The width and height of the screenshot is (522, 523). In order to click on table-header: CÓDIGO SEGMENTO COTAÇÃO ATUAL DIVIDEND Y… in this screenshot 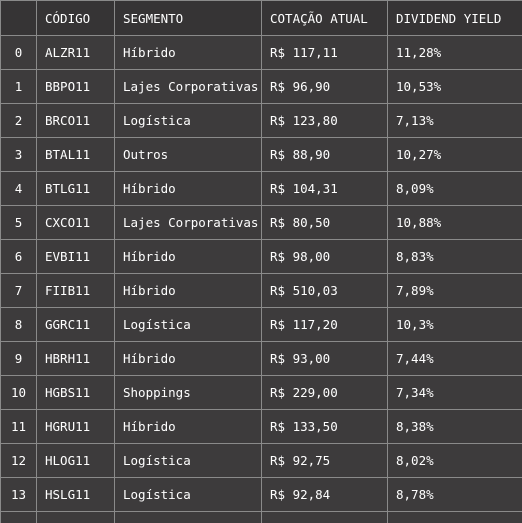, I will do `click(261, 18)`.